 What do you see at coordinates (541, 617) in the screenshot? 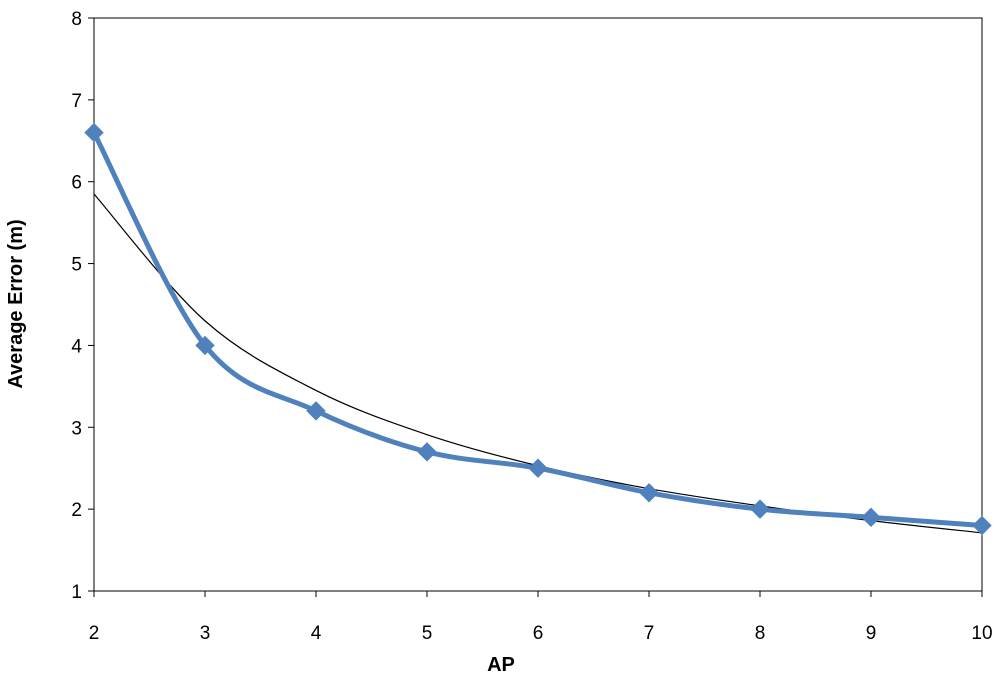
I see `x-axis-ticks: 2 3 4 5 6 7 8 9 10` at bounding box center [541, 617].